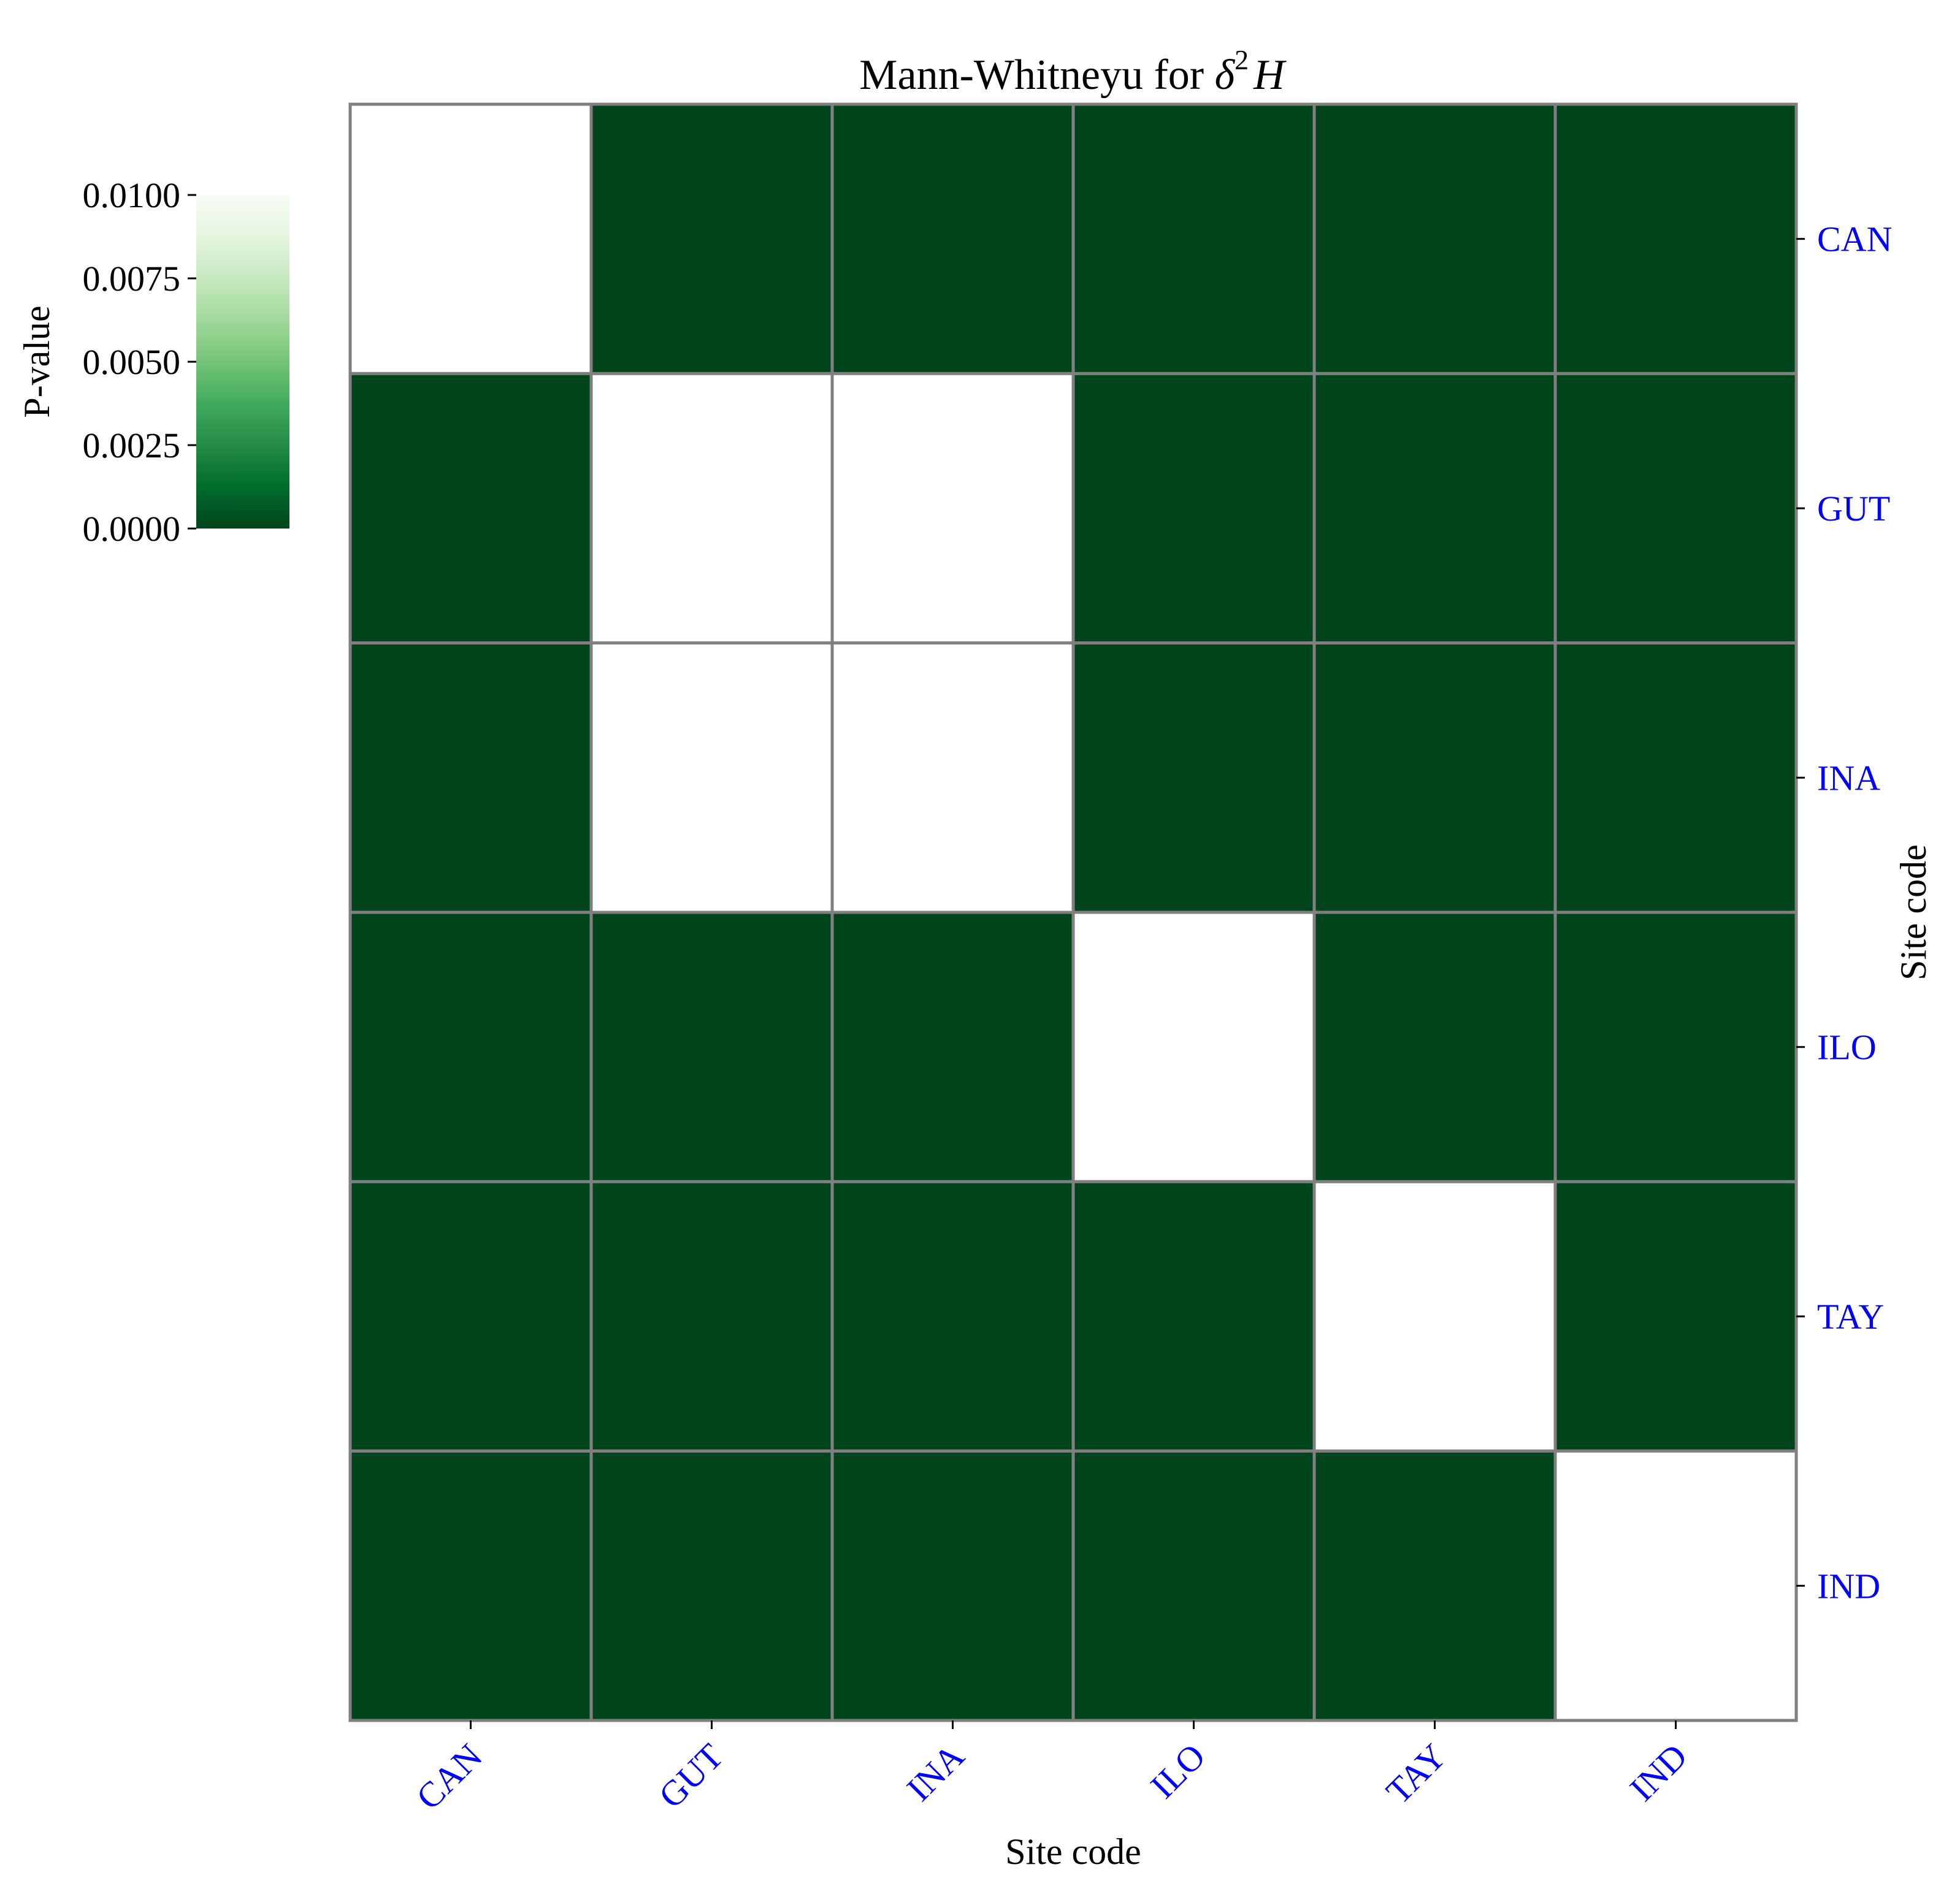 Image resolution: width=1960 pixels, height=1886 pixels. I want to click on heatmap-cell-ind-tay, so click(1434, 1585).